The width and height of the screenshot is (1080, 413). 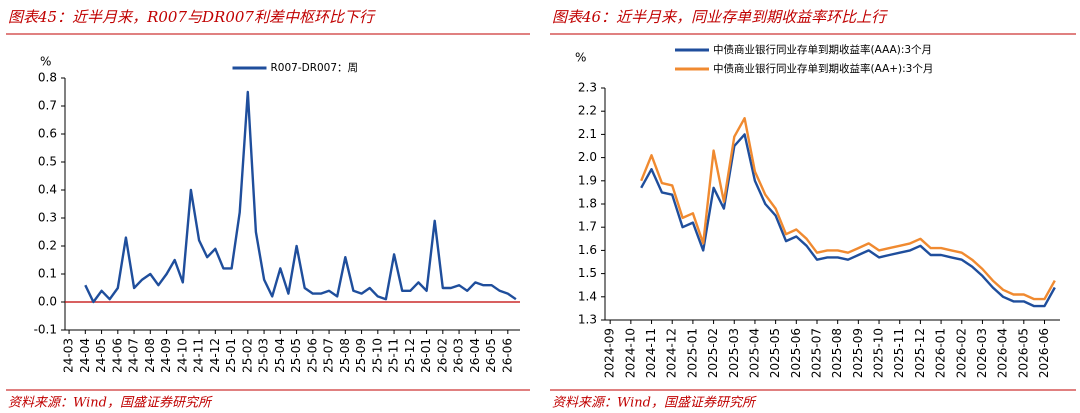 What do you see at coordinates (961, 353) in the screenshot?
I see `x-tick-label: 2026-02` at bounding box center [961, 353].